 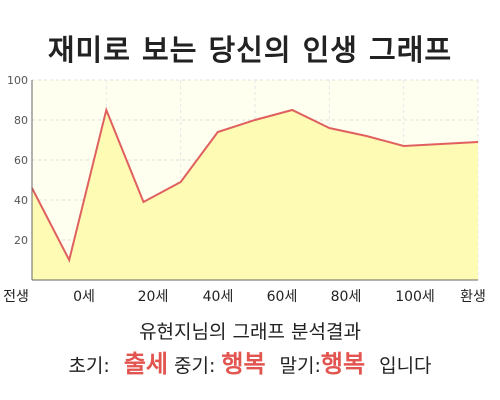 I want to click on x-tick-label: 20세, so click(x=153, y=297).